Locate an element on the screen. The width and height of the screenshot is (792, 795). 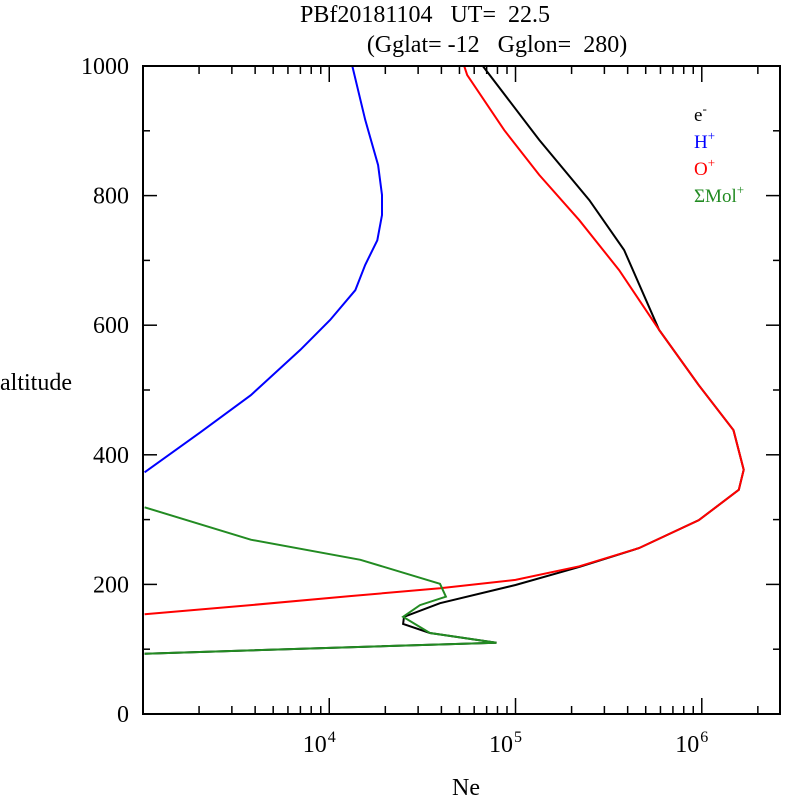
x-tick-label: 10⁶ is located at coordinates (691, 743).